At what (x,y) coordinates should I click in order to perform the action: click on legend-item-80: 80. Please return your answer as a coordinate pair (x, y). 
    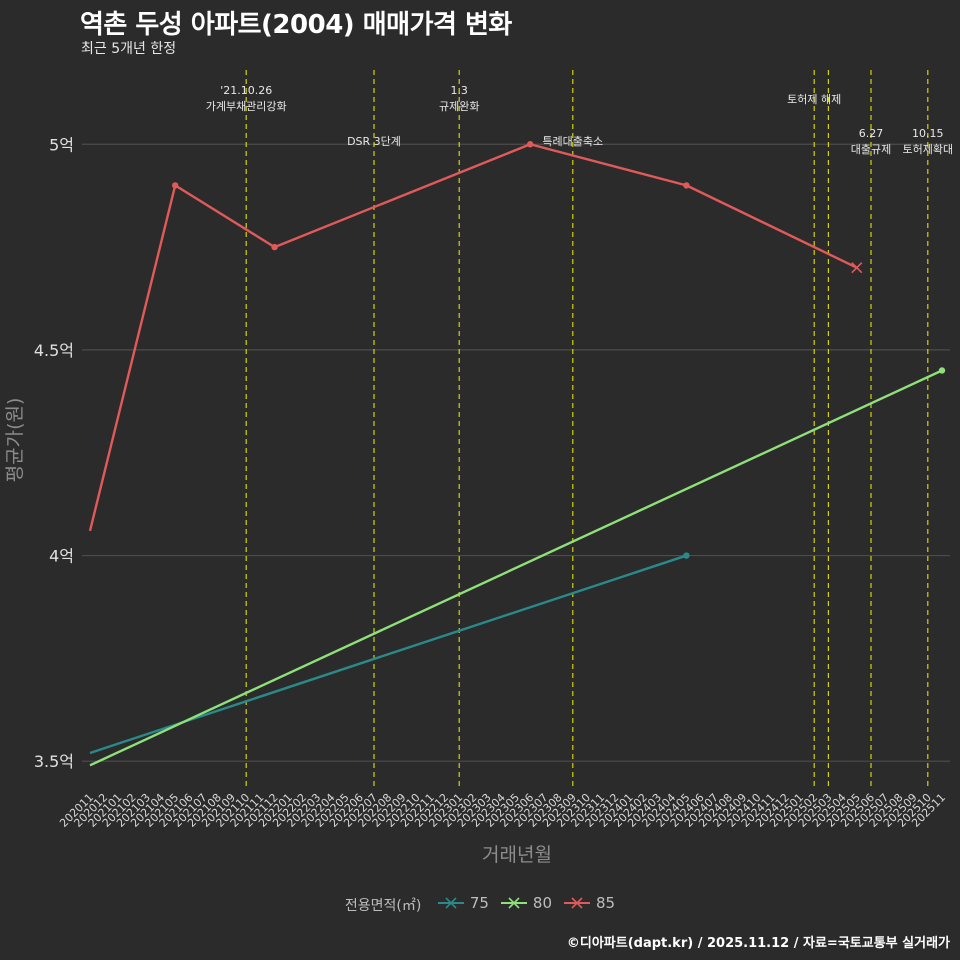
    Looking at the image, I should click on (525, 903).